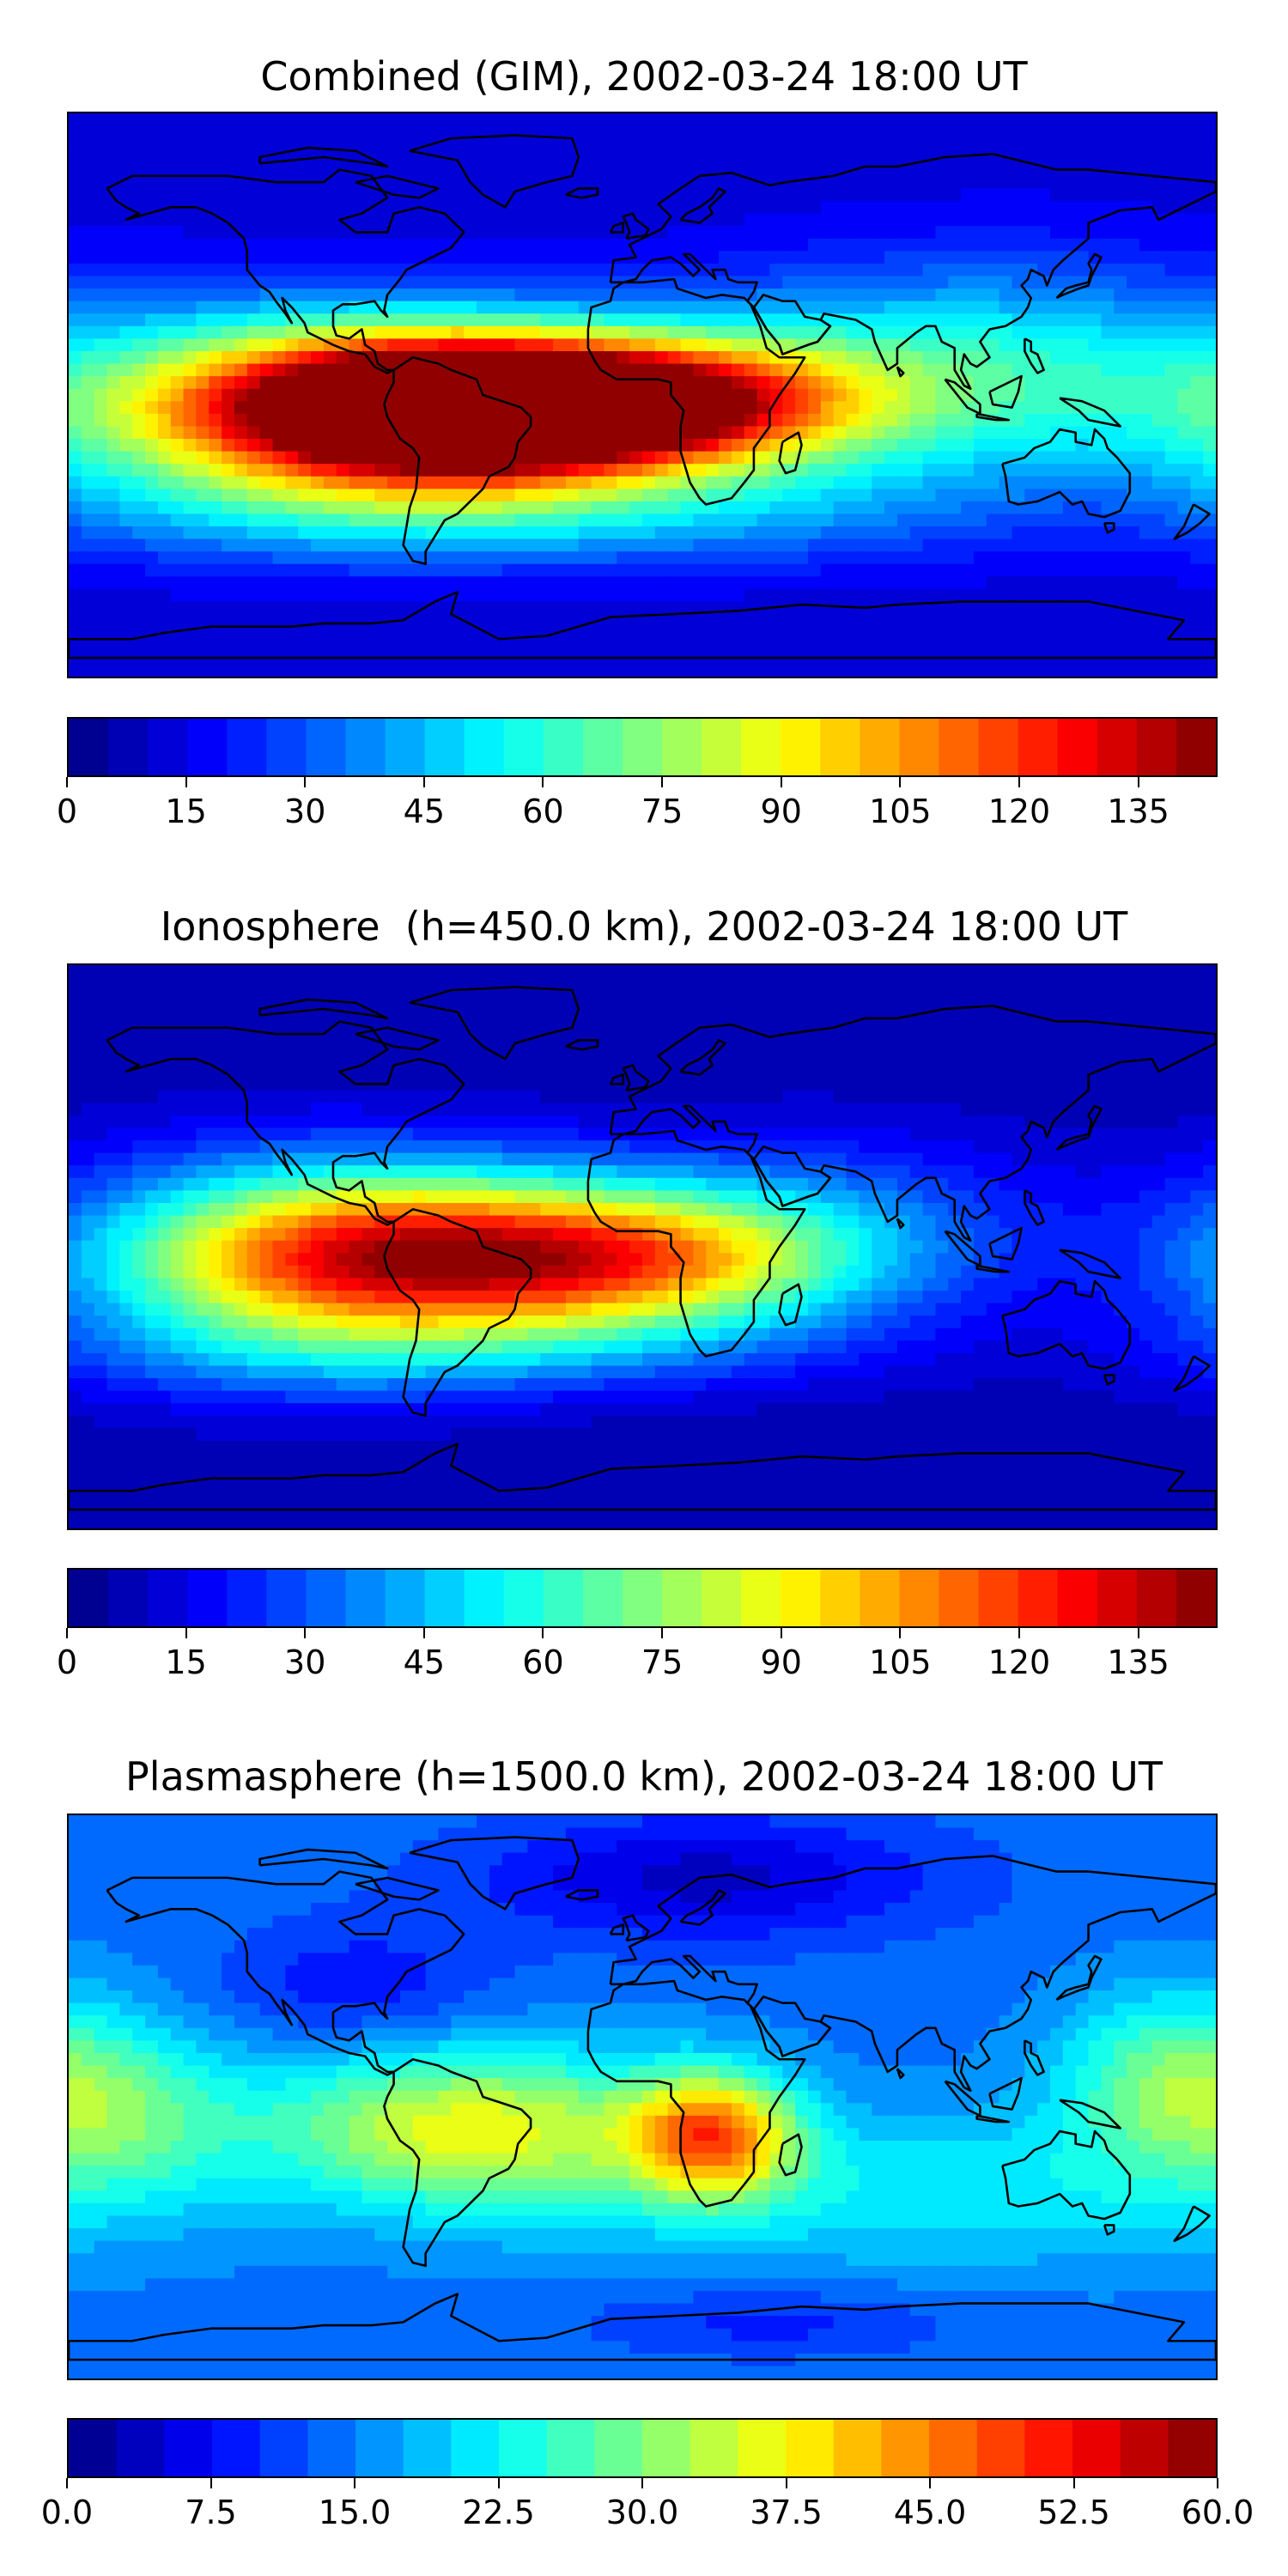 This screenshot has width=1288, height=2576. Describe the element at coordinates (696, 391) in the screenshot. I see `coastline-africa` at that location.